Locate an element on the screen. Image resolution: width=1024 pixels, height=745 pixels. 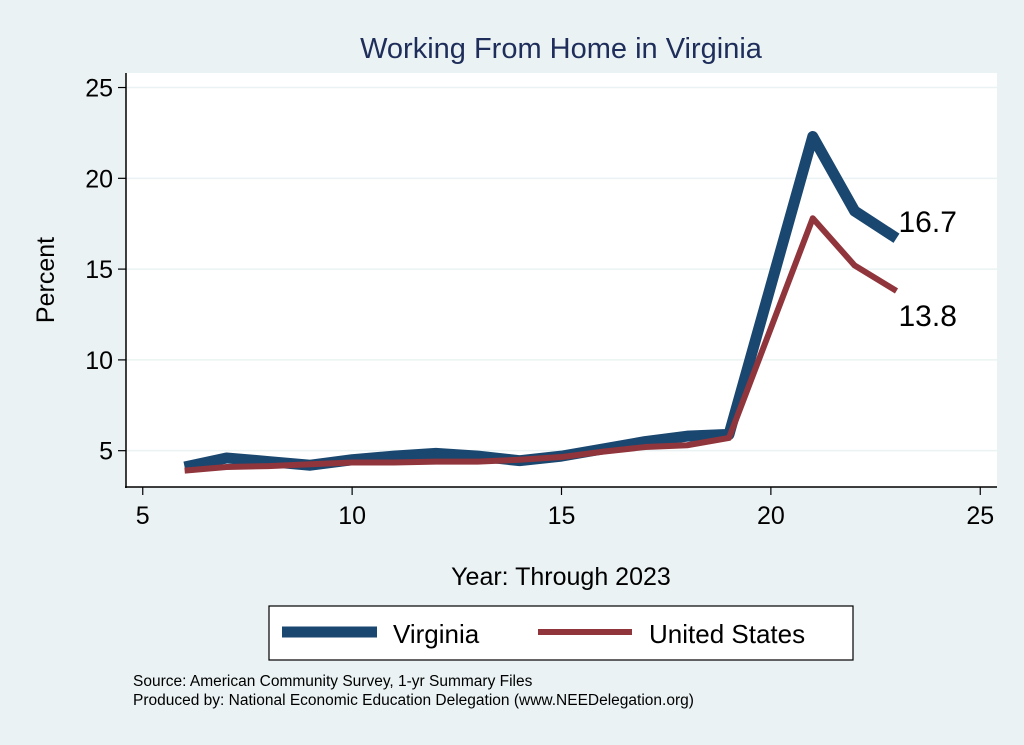
legend: Virginia United States is located at coordinates (561, 633).